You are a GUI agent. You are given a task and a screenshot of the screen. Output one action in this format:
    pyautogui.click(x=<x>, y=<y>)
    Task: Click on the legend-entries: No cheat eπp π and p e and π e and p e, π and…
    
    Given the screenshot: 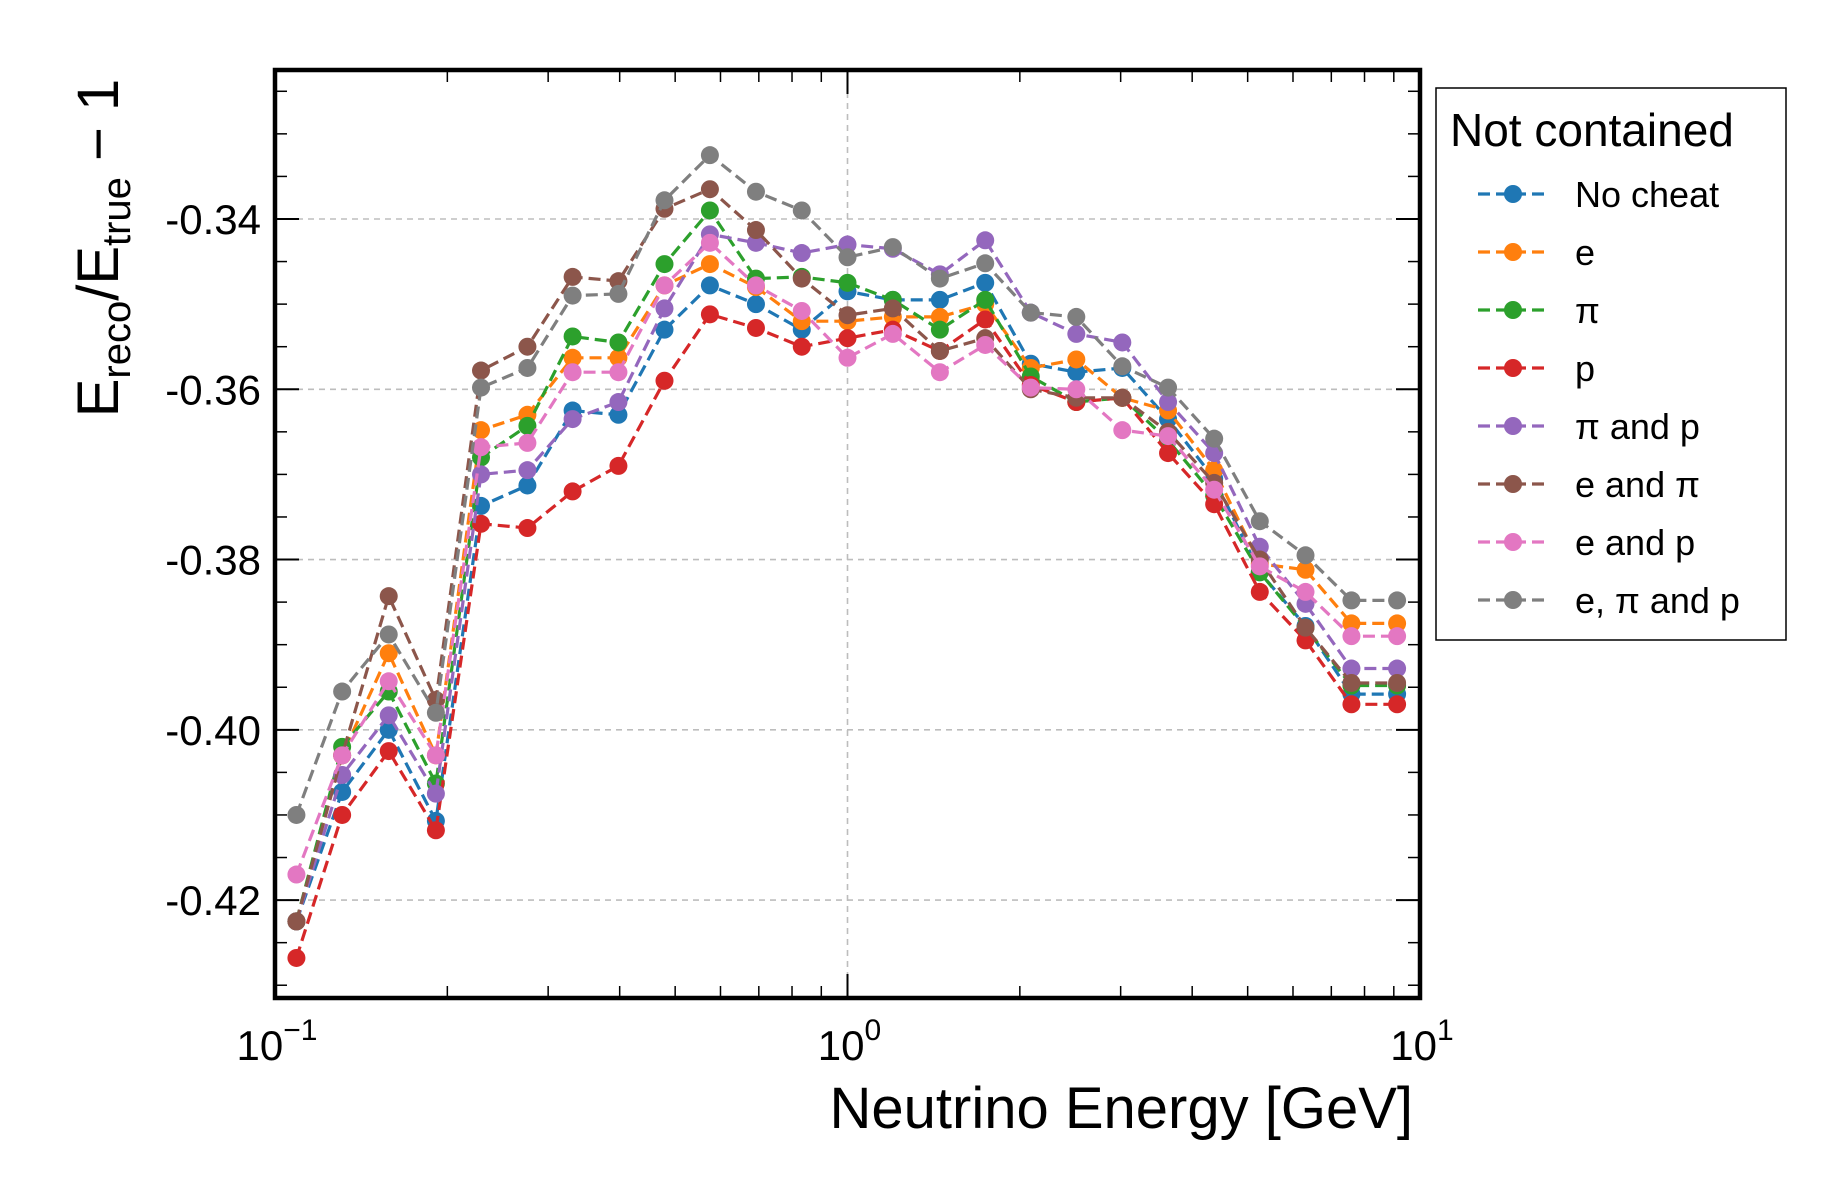 What is the action you would take?
    pyautogui.click(x=1609, y=397)
    